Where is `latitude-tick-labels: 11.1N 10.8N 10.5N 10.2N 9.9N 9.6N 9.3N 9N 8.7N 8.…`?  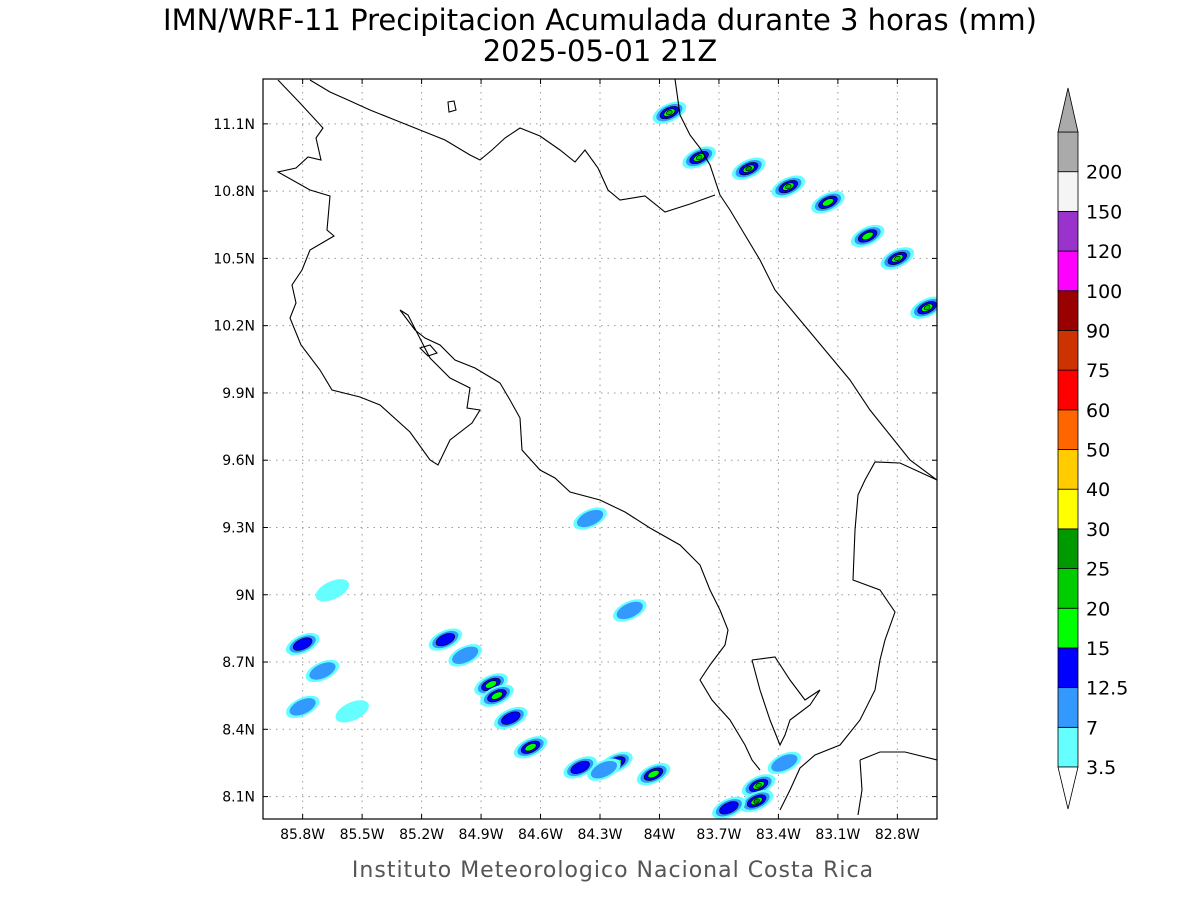 latitude-tick-labels: 11.1N 10.8N 10.5N 10.2N 9.9N 9.6N 9.3N 9N 8.7N 8.… is located at coordinates (234, 461).